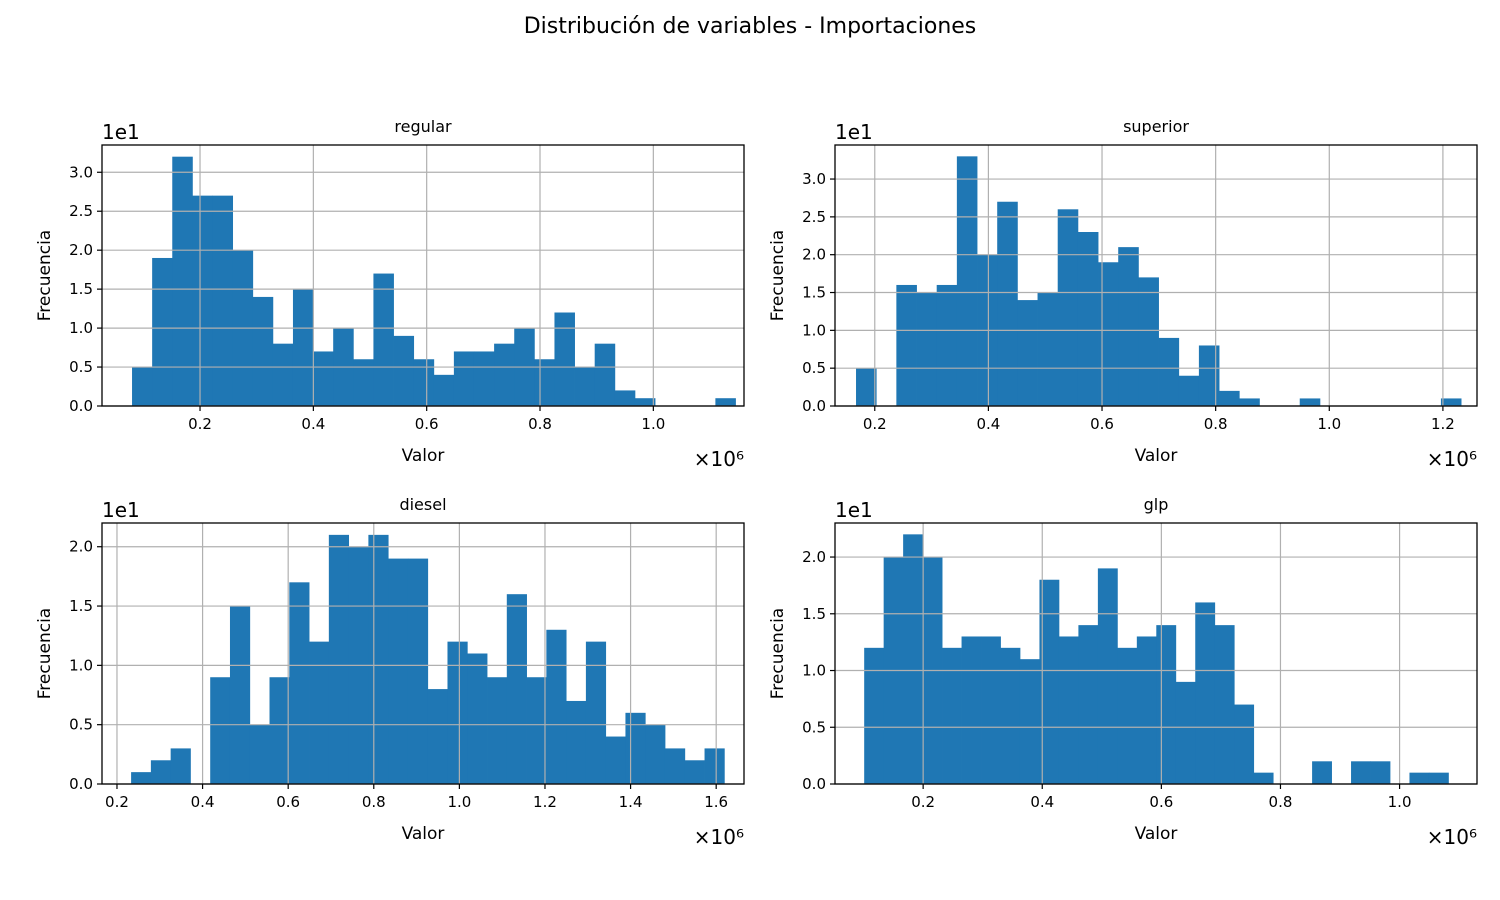 The width and height of the screenshot is (1500, 900). Describe the element at coordinates (814, 217) in the screenshot. I see `y-tick-label: 2.5` at that location.